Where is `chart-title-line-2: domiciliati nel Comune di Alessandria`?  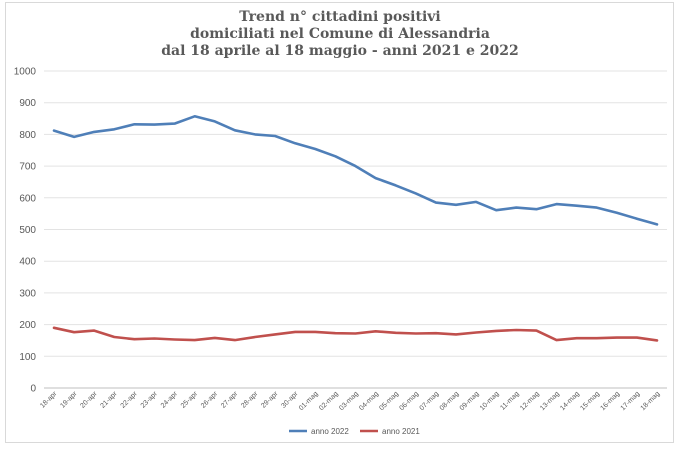 chart-title-line-2: domiciliati nel Comune di Alessandria is located at coordinates (340, 34).